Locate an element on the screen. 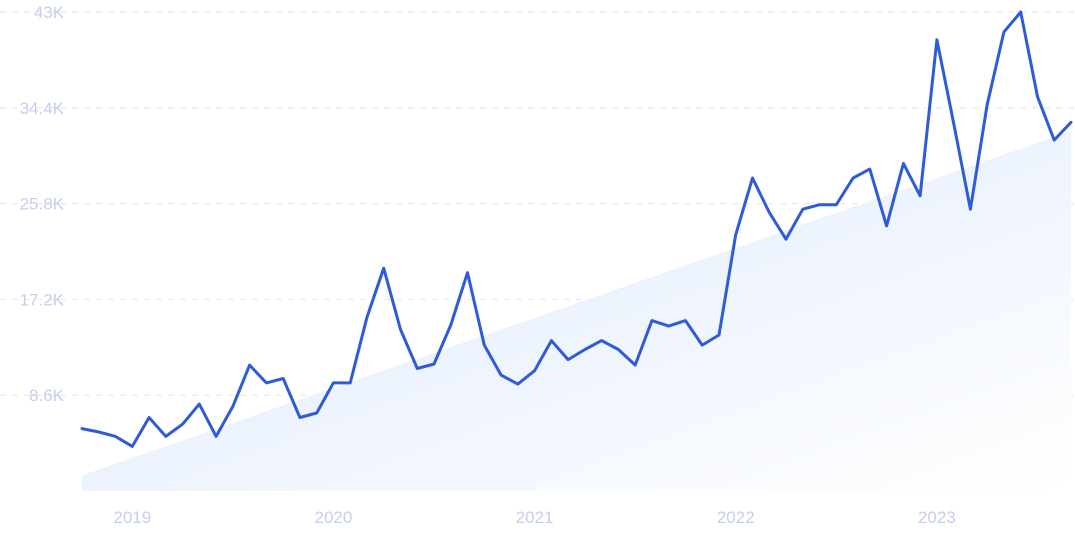  x-tick-label: 2023 is located at coordinates (937, 517).